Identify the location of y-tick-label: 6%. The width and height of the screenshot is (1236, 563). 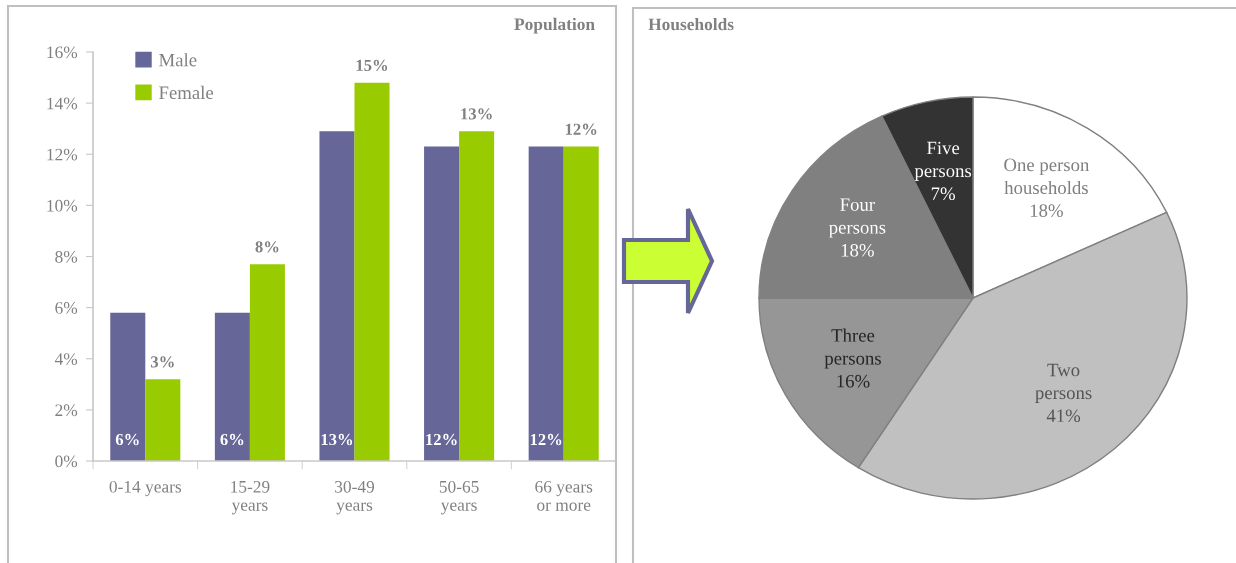
(66, 308).